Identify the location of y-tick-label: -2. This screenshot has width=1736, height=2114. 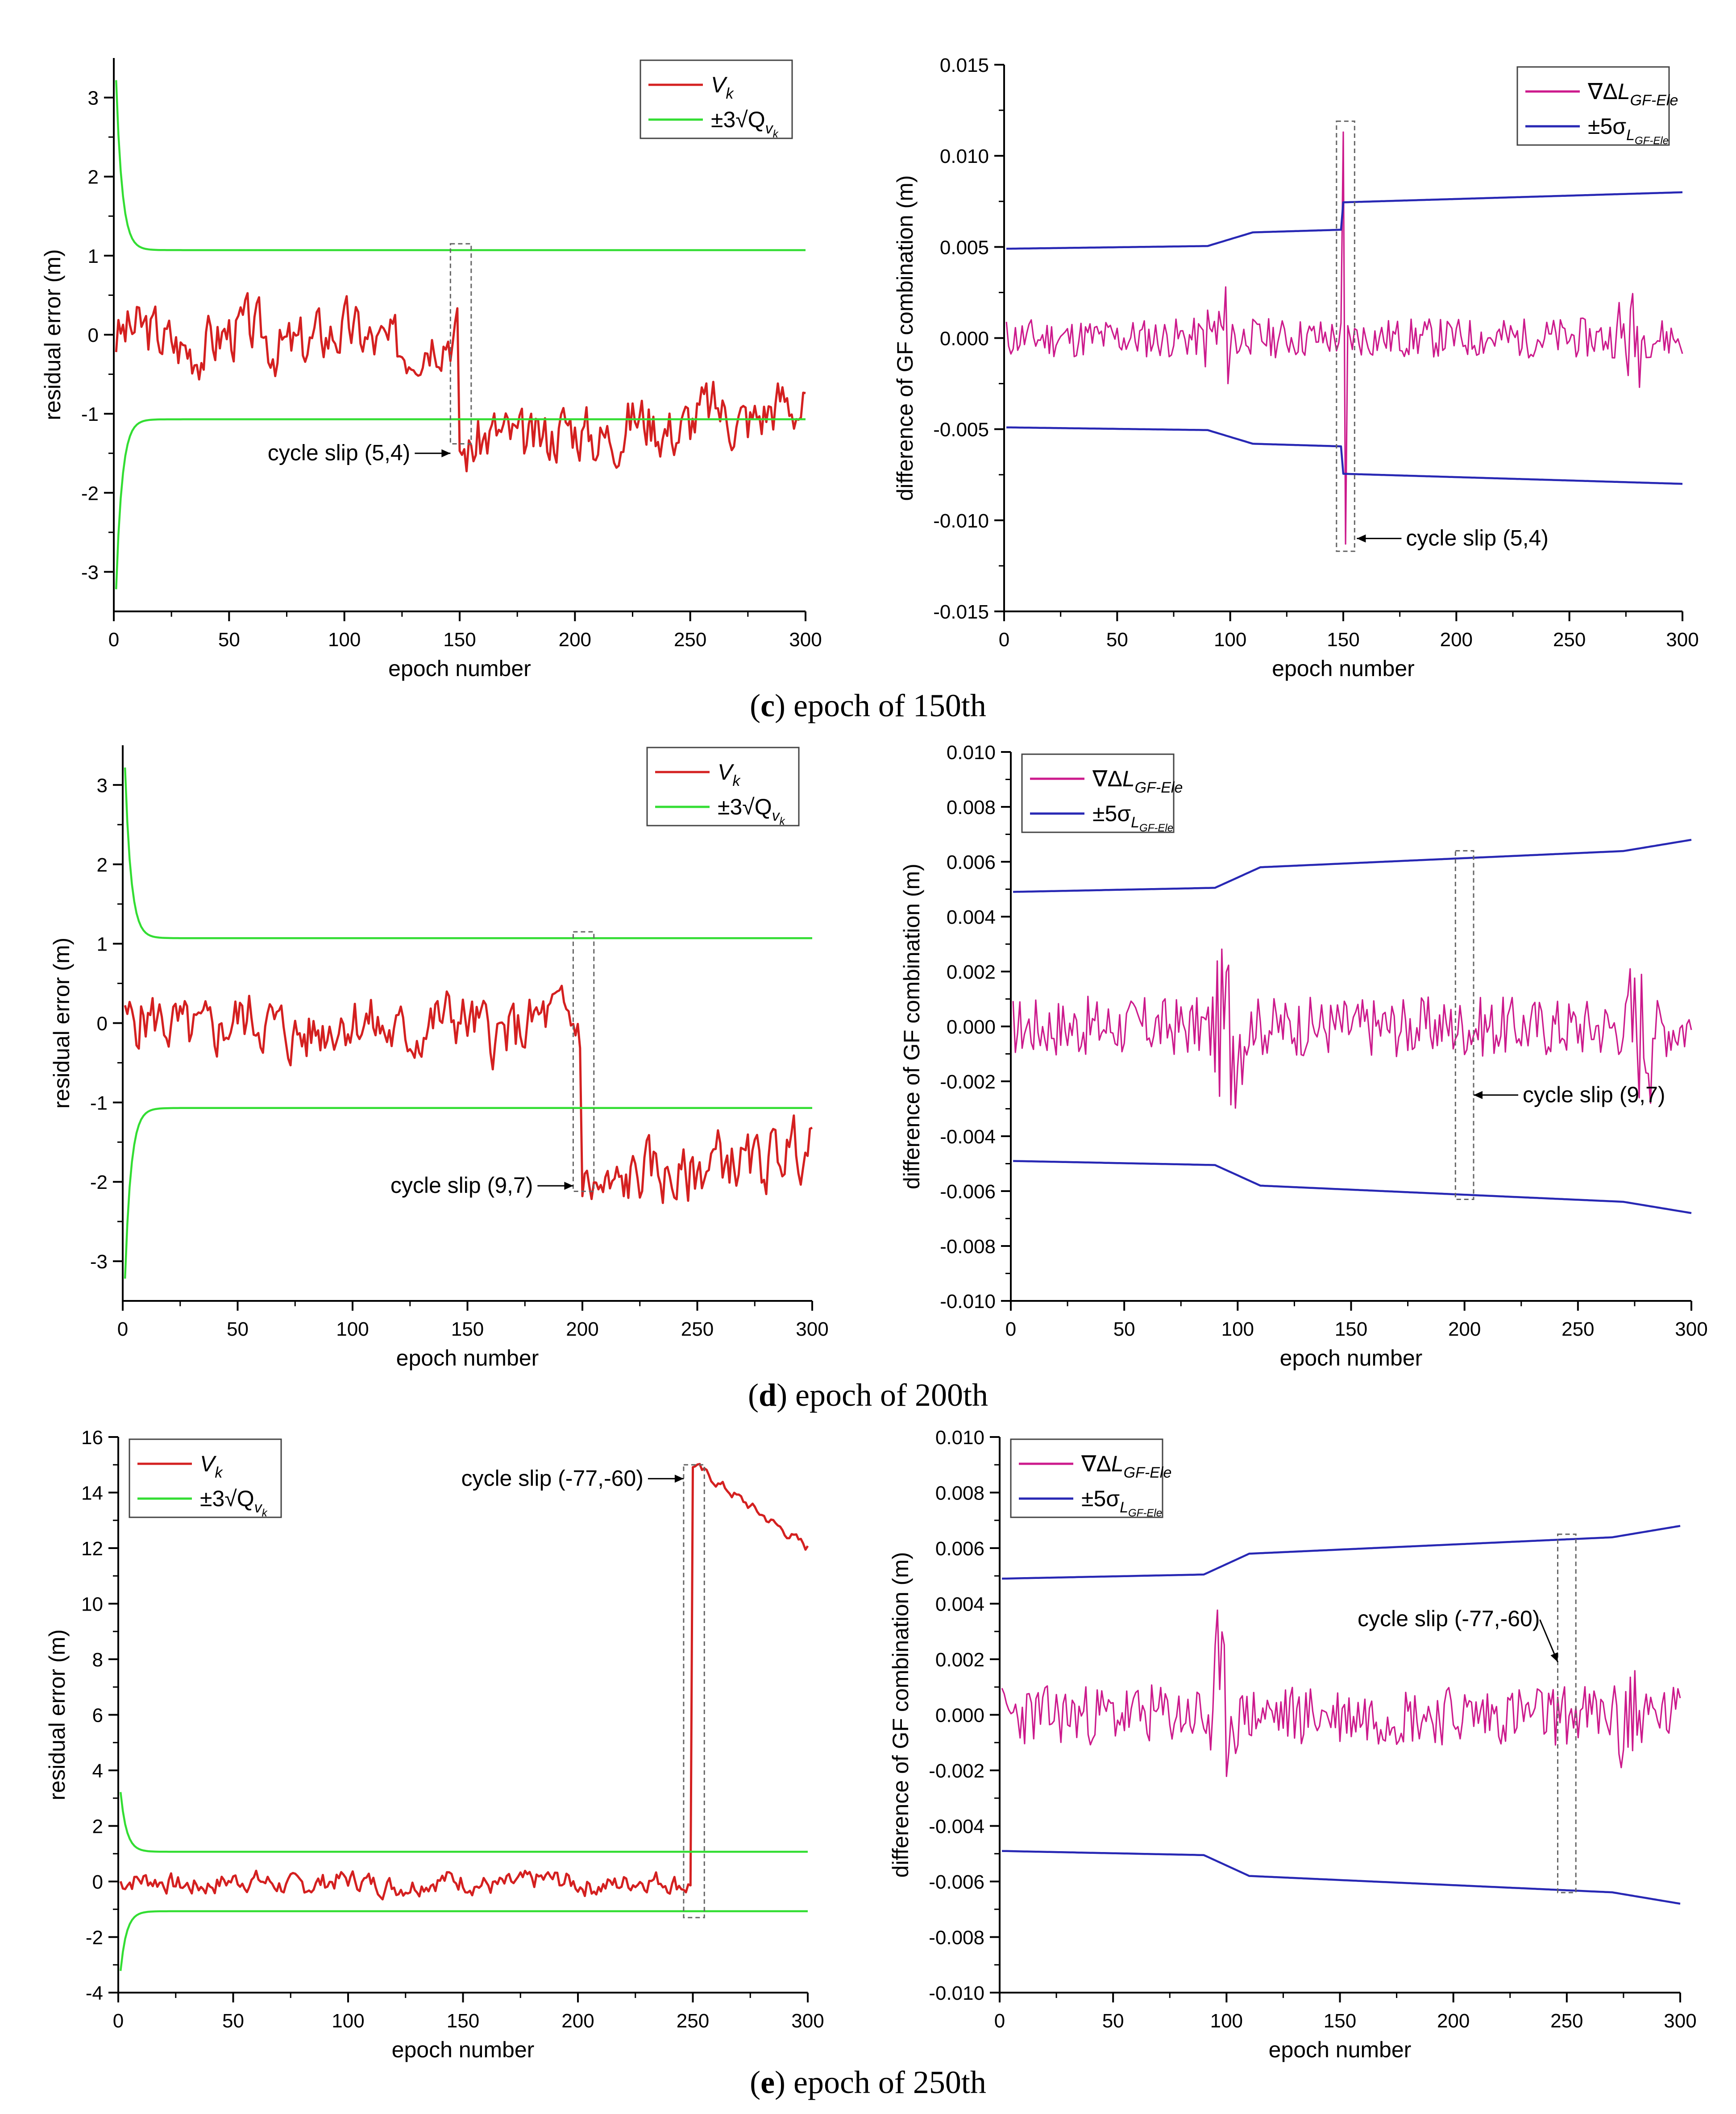
(99, 1182).